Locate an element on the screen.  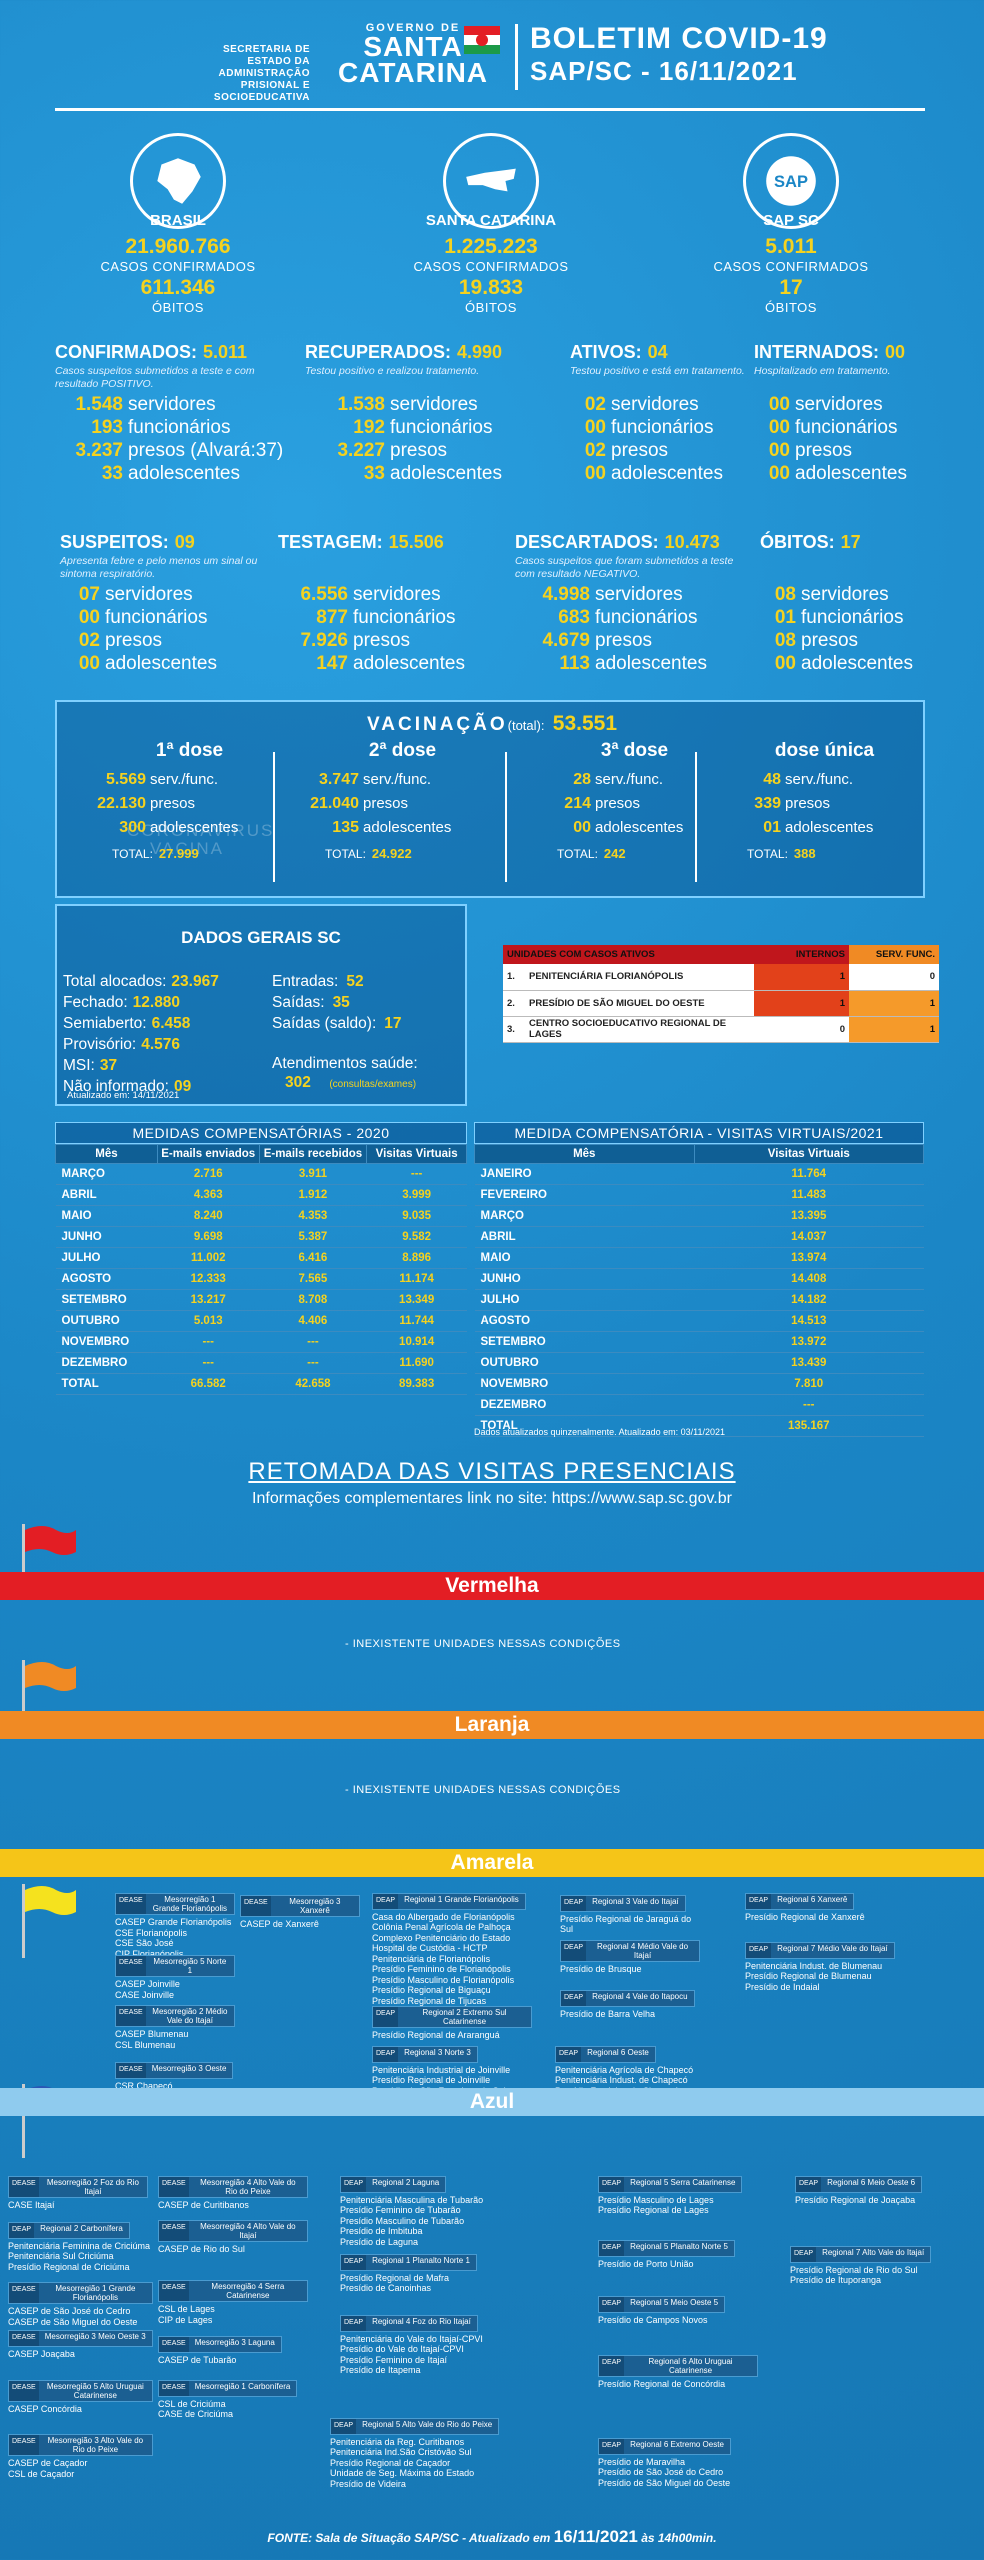
stat-description: Hospitalizado em tratamento. is located at coordinates (822, 371).